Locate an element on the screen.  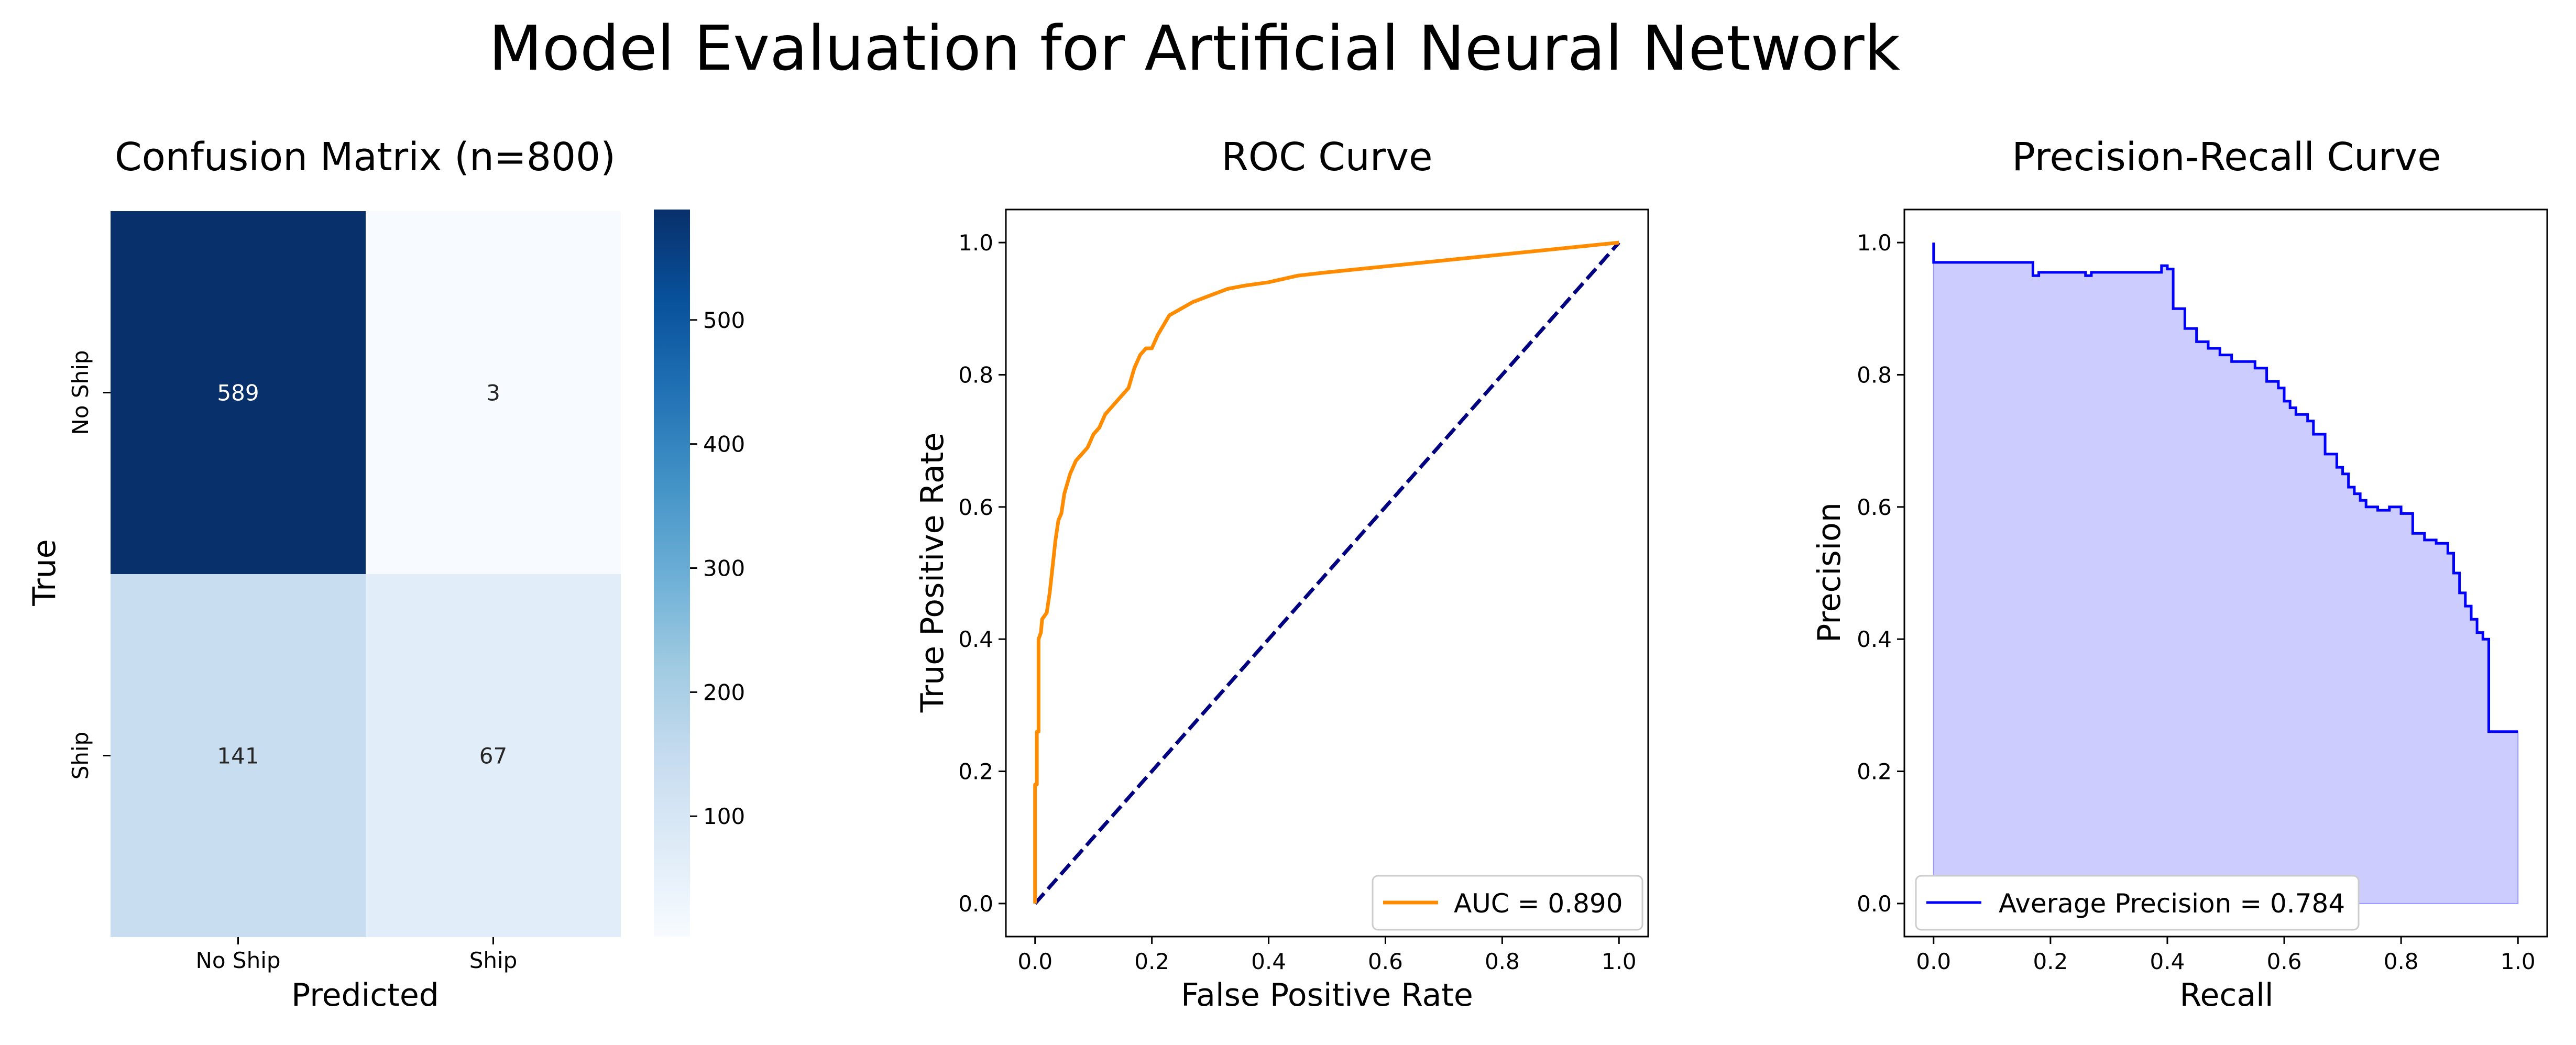
confusion-cell-value: 589 is located at coordinates (238, 393).